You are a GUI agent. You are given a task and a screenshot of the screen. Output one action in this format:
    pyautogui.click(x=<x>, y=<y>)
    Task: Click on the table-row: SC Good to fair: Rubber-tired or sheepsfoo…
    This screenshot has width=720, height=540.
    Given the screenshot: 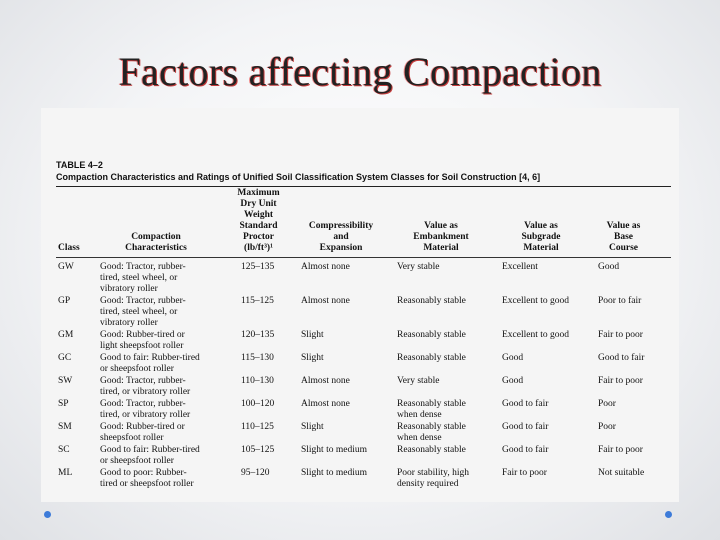 What is the action you would take?
    pyautogui.click(x=363, y=456)
    